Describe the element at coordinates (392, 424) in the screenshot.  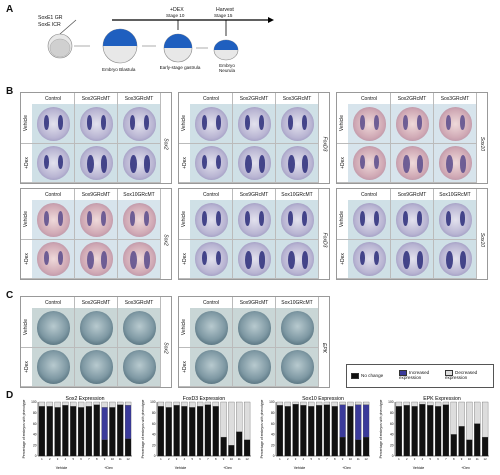
I see `y-tick-label: 60` at that location.